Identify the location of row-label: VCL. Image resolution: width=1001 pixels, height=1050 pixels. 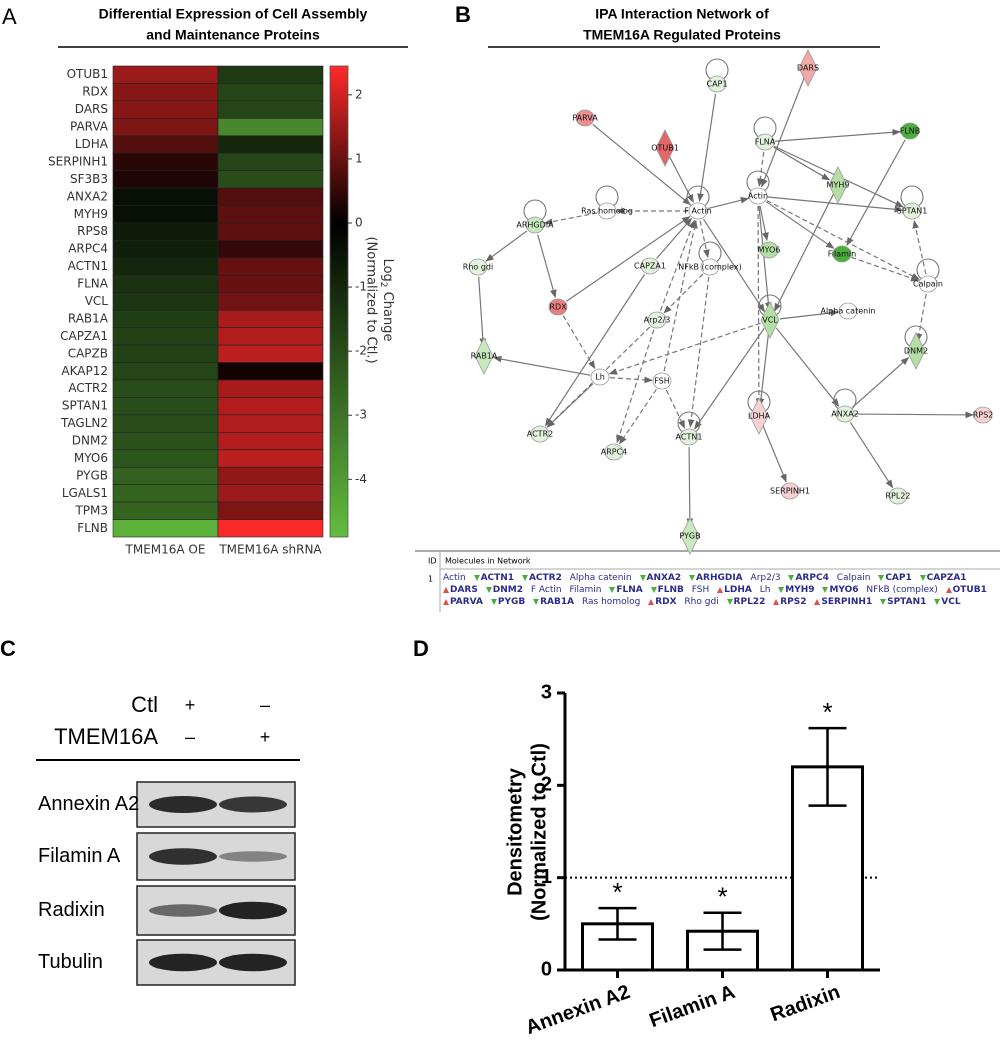
(97, 301).